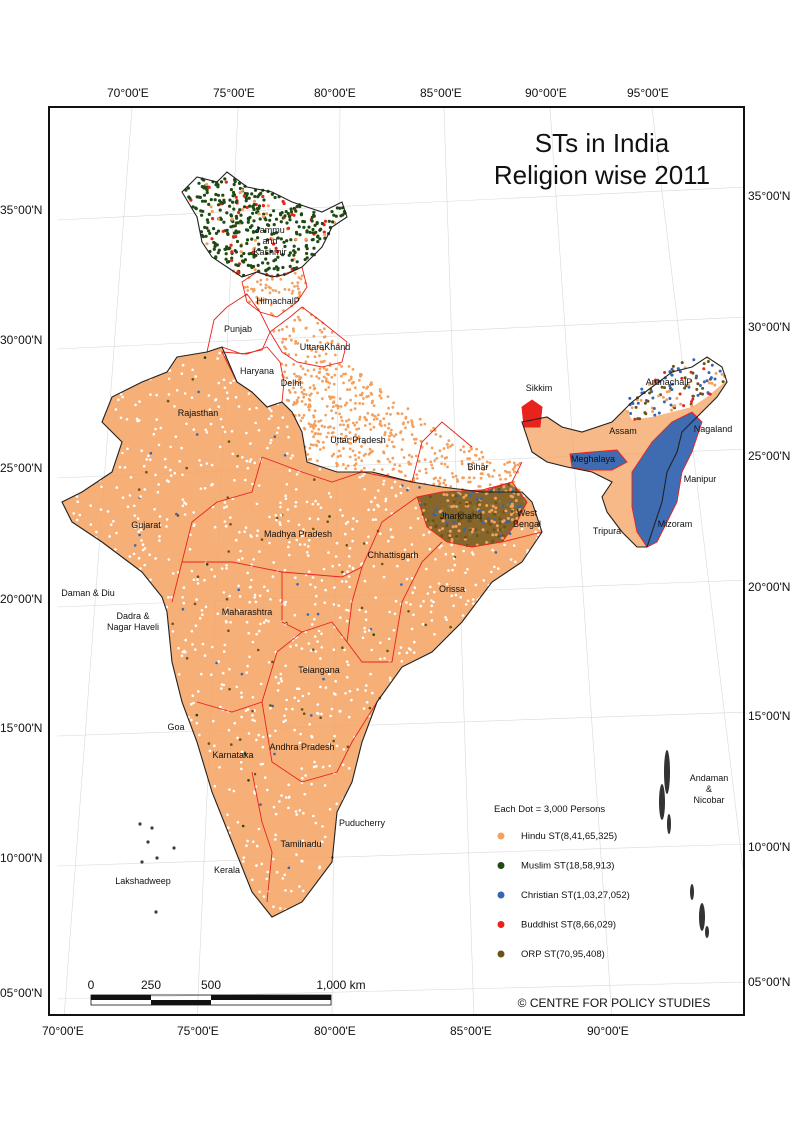  What do you see at coordinates (358, 440) in the screenshot?
I see `place-label-up: Uttar Pradesh` at bounding box center [358, 440].